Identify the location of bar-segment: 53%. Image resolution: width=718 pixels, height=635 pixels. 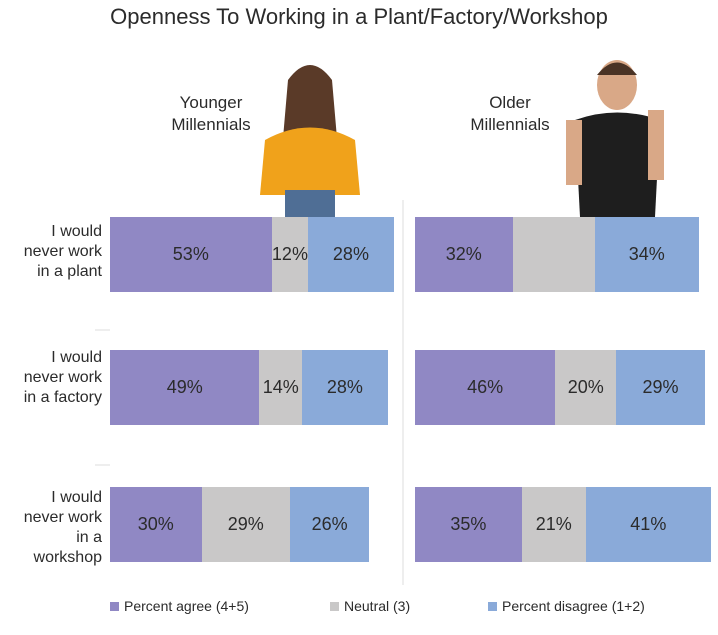
(191, 254).